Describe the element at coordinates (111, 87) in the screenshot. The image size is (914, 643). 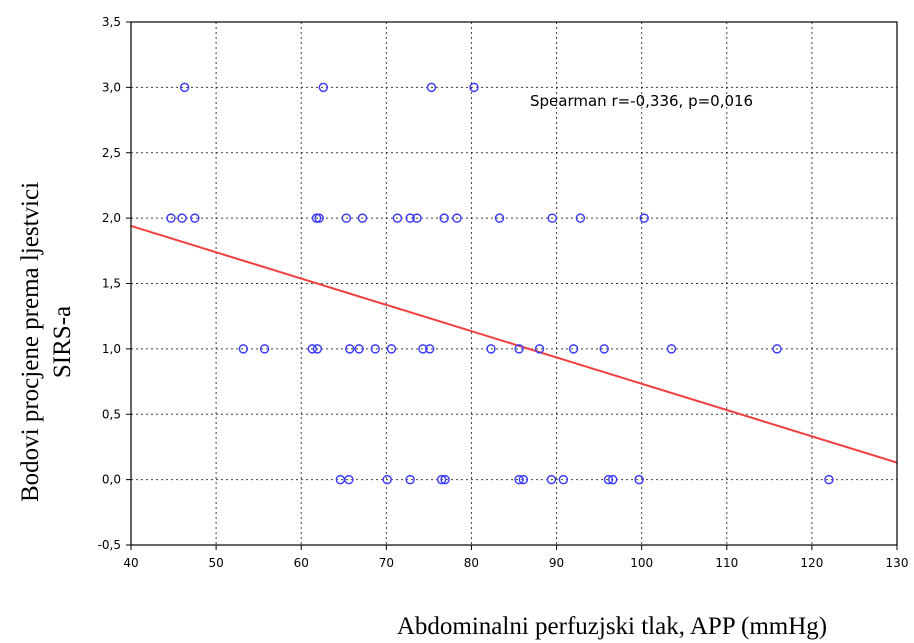
I see `y-tick-label: 3,0` at that location.